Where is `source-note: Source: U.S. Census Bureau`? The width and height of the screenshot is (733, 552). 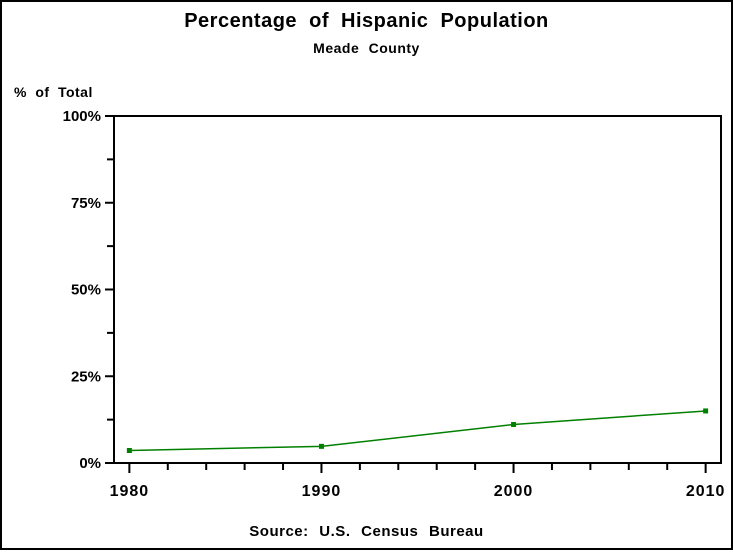
source-note: Source: U.S. Census Bureau is located at coordinates (366, 531).